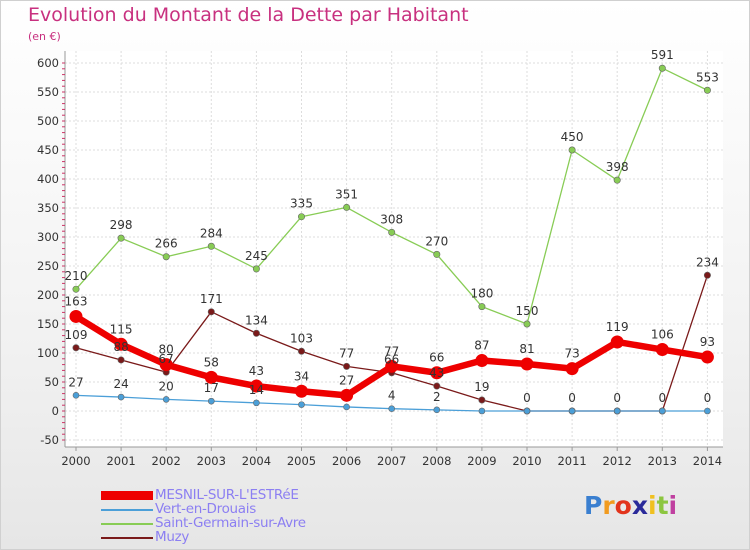 This screenshot has width=750, height=550. Describe the element at coordinates (301, 204) in the screenshot. I see `data-label: 335` at that location.